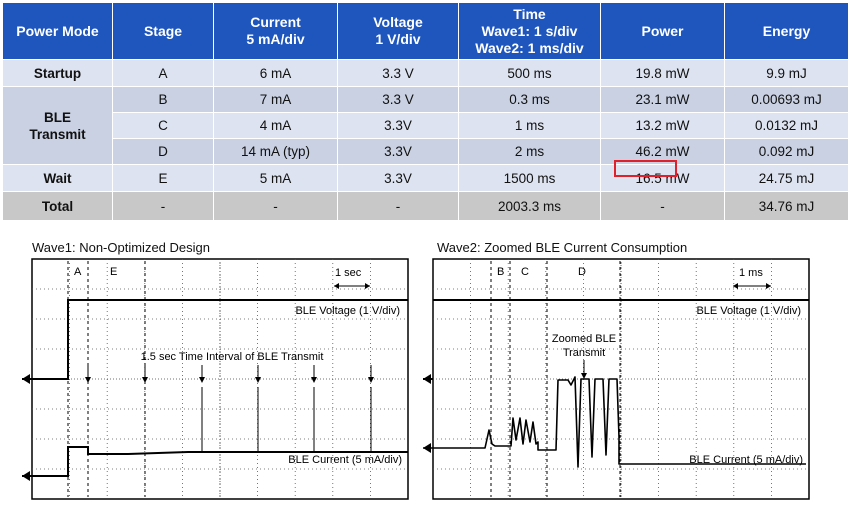 The image size is (851, 506). I want to click on cell-time: 2 ms, so click(529, 151).